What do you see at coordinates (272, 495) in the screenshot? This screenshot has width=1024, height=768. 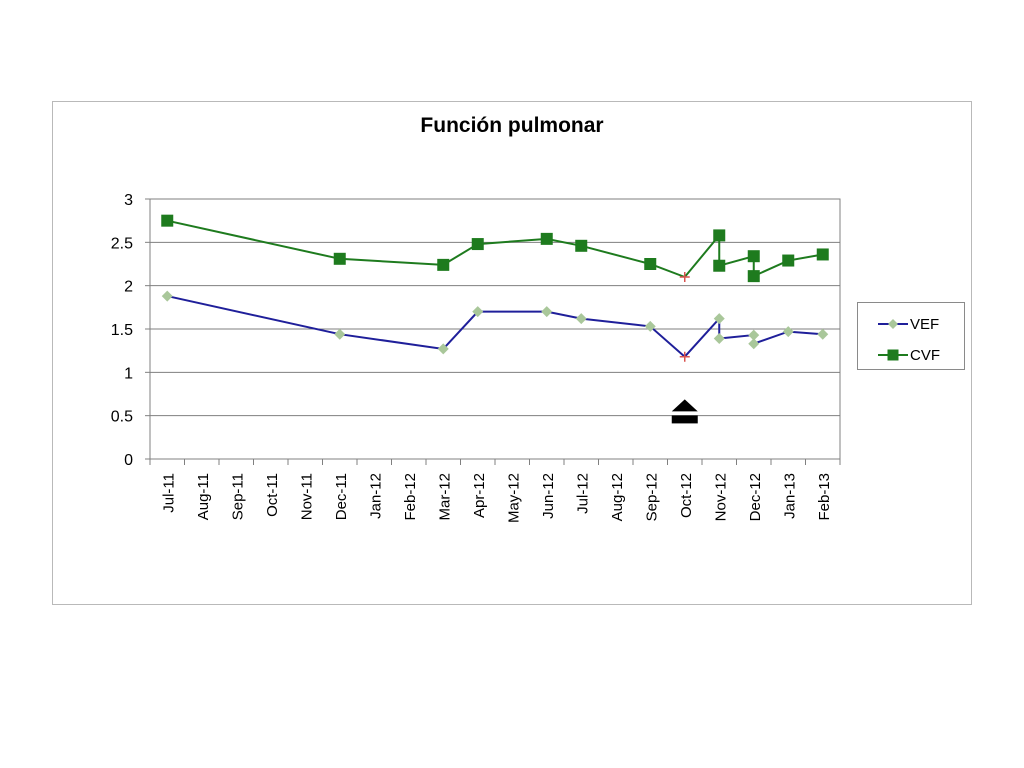 I see `x-tick-label: Oct-11` at bounding box center [272, 495].